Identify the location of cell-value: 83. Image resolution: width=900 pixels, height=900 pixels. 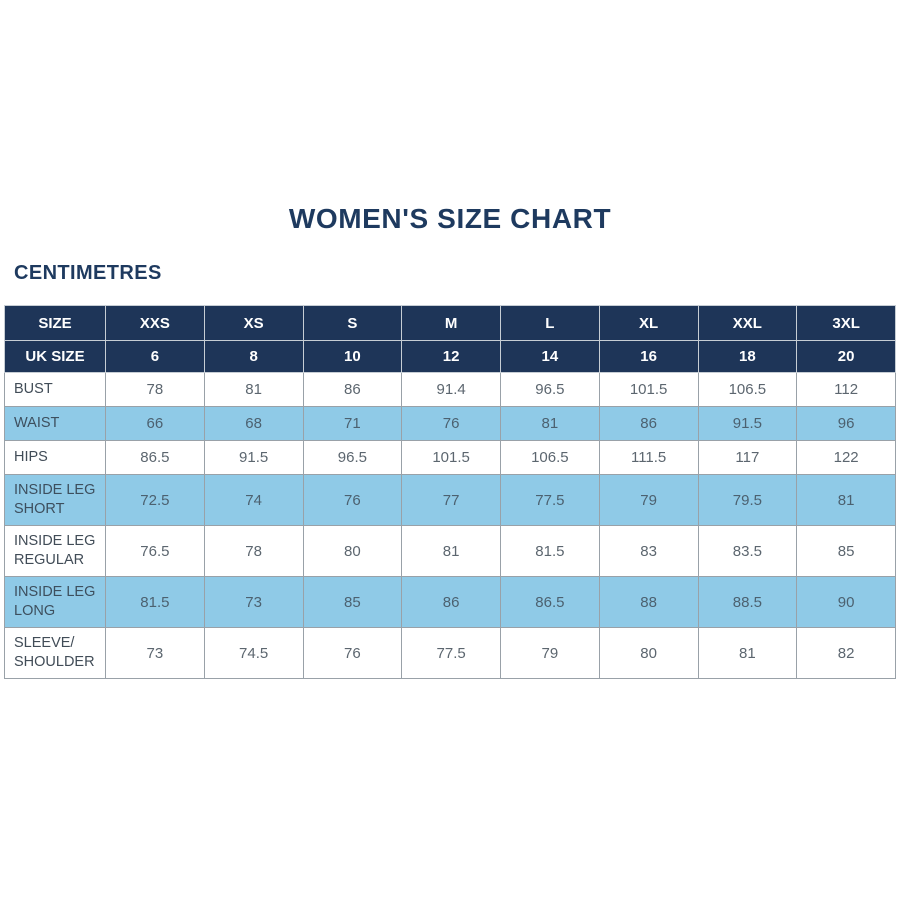
(648, 551).